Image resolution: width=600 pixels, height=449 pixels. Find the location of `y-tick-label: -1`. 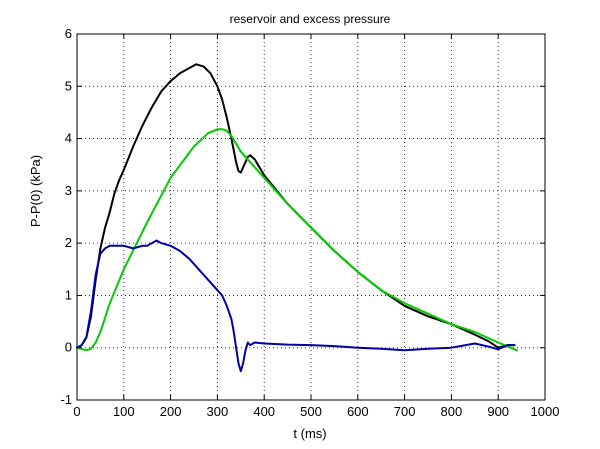

y-tick-label: -1 is located at coordinates (66, 399).